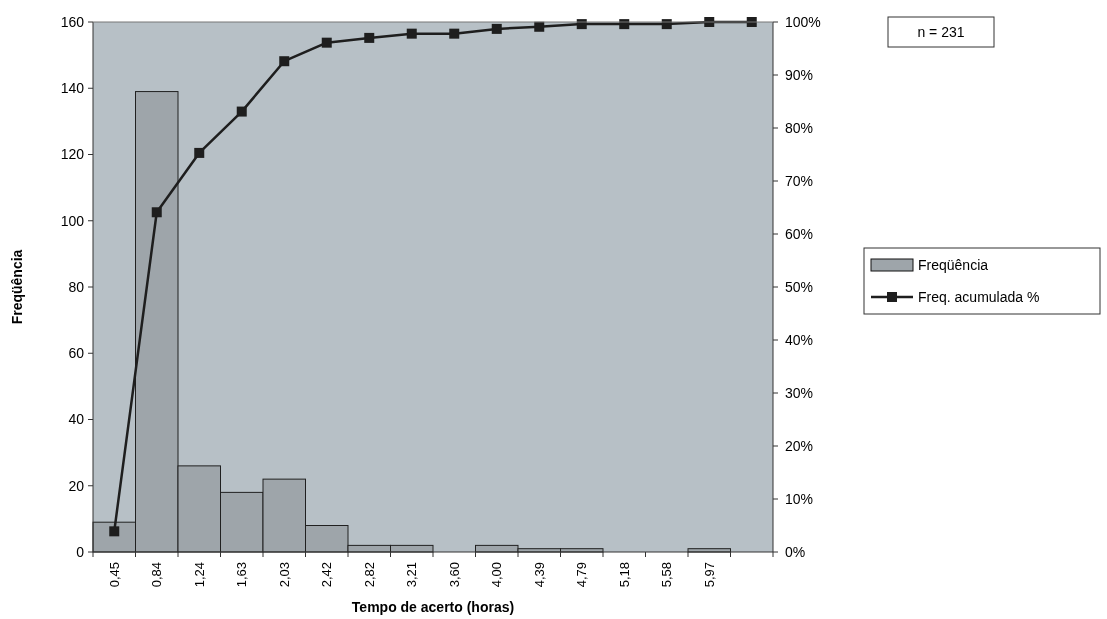 The image size is (1107, 619). I want to click on y2-tick-label: 100%, so click(803, 21).